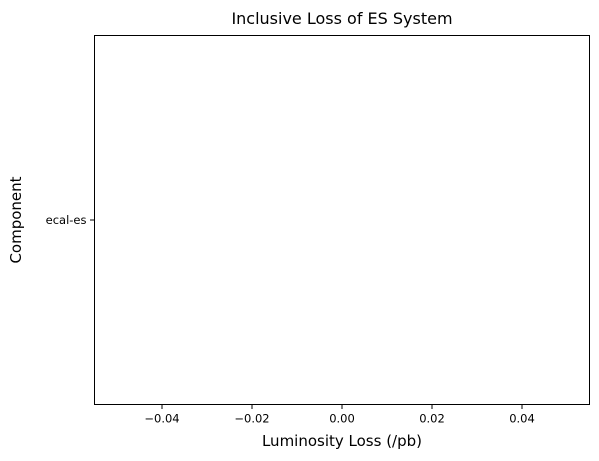  Describe the element at coordinates (16, 219) in the screenshot. I see `y-axis-label: Component` at that location.